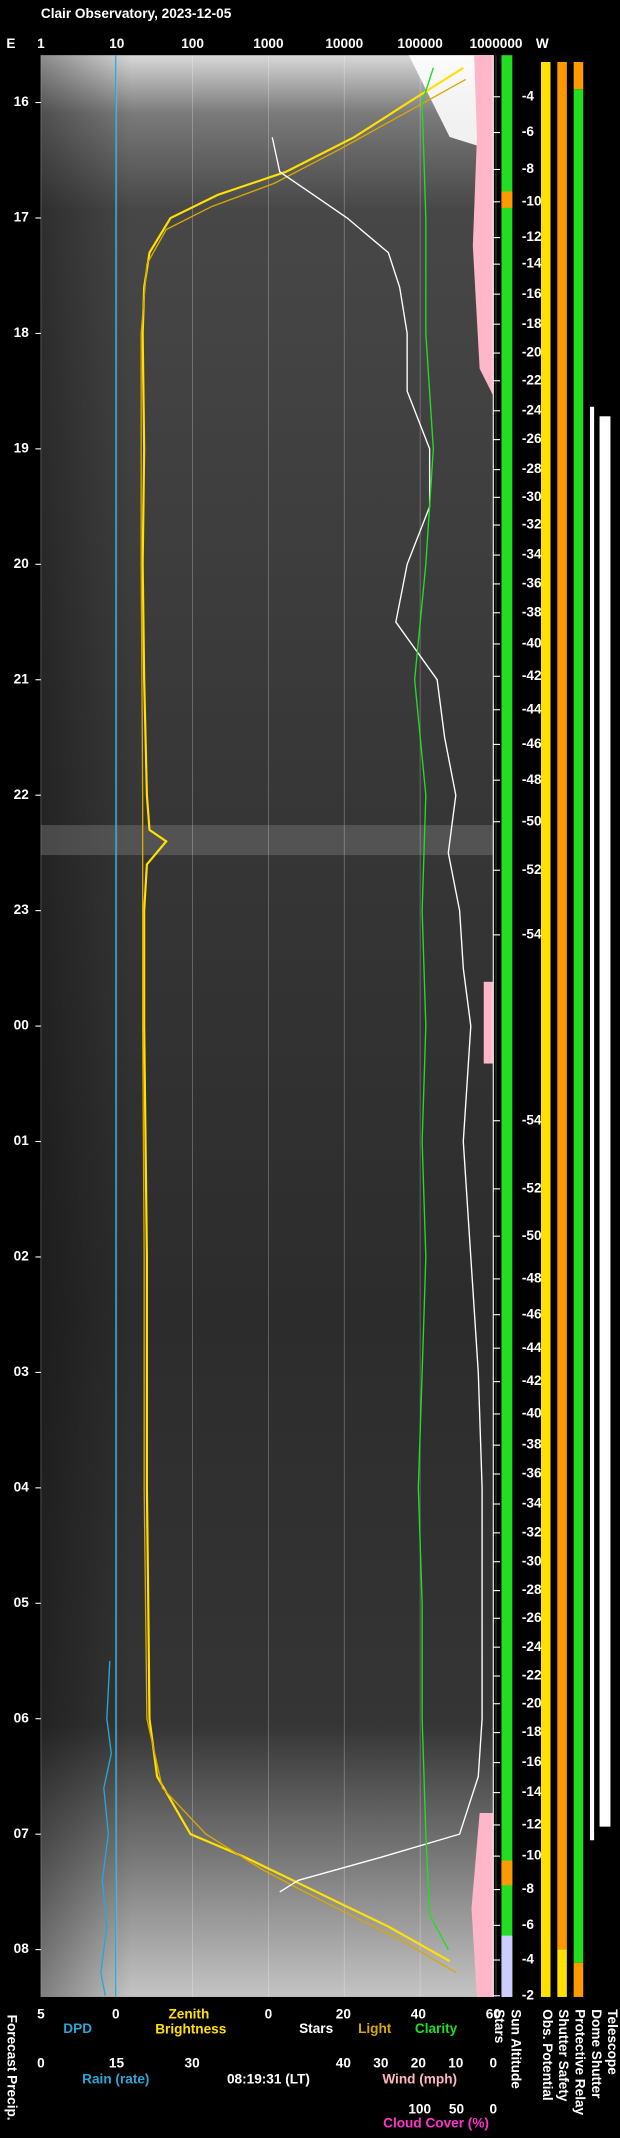 The width and height of the screenshot is (620, 2138). I want to click on y-tick-label: 22, so click(22, 794).